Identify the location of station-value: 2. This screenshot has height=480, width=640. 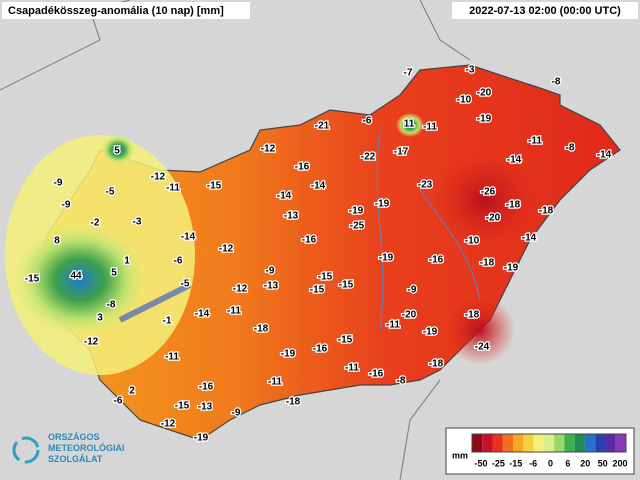
(132, 391).